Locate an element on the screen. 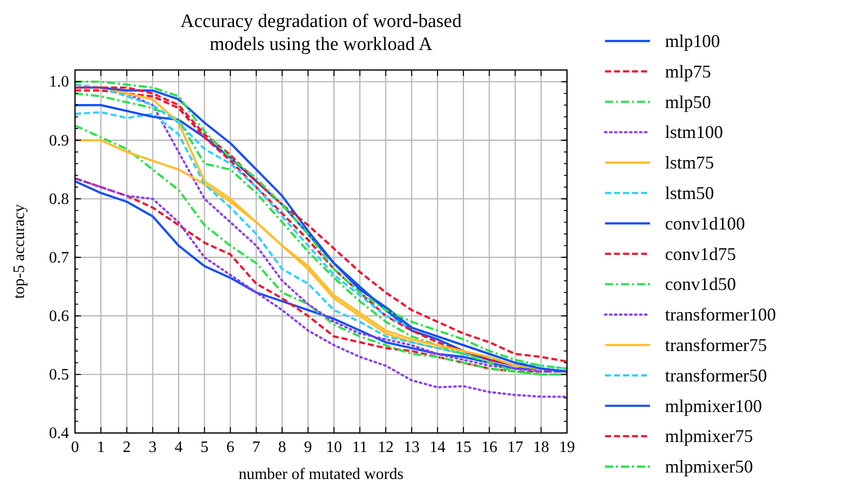 The width and height of the screenshot is (860, 489). x-tick-label: 8 is located at coordinates (282, 447).